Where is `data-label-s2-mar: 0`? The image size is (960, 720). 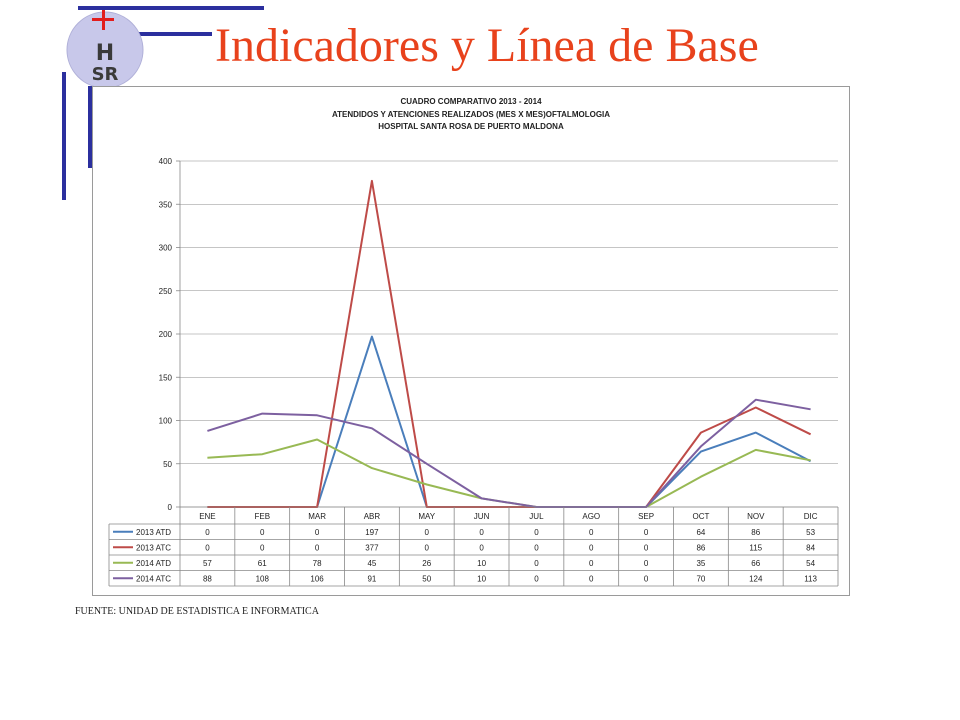
data-label-s2-mar: 0 is located at coordinates (317, 547).